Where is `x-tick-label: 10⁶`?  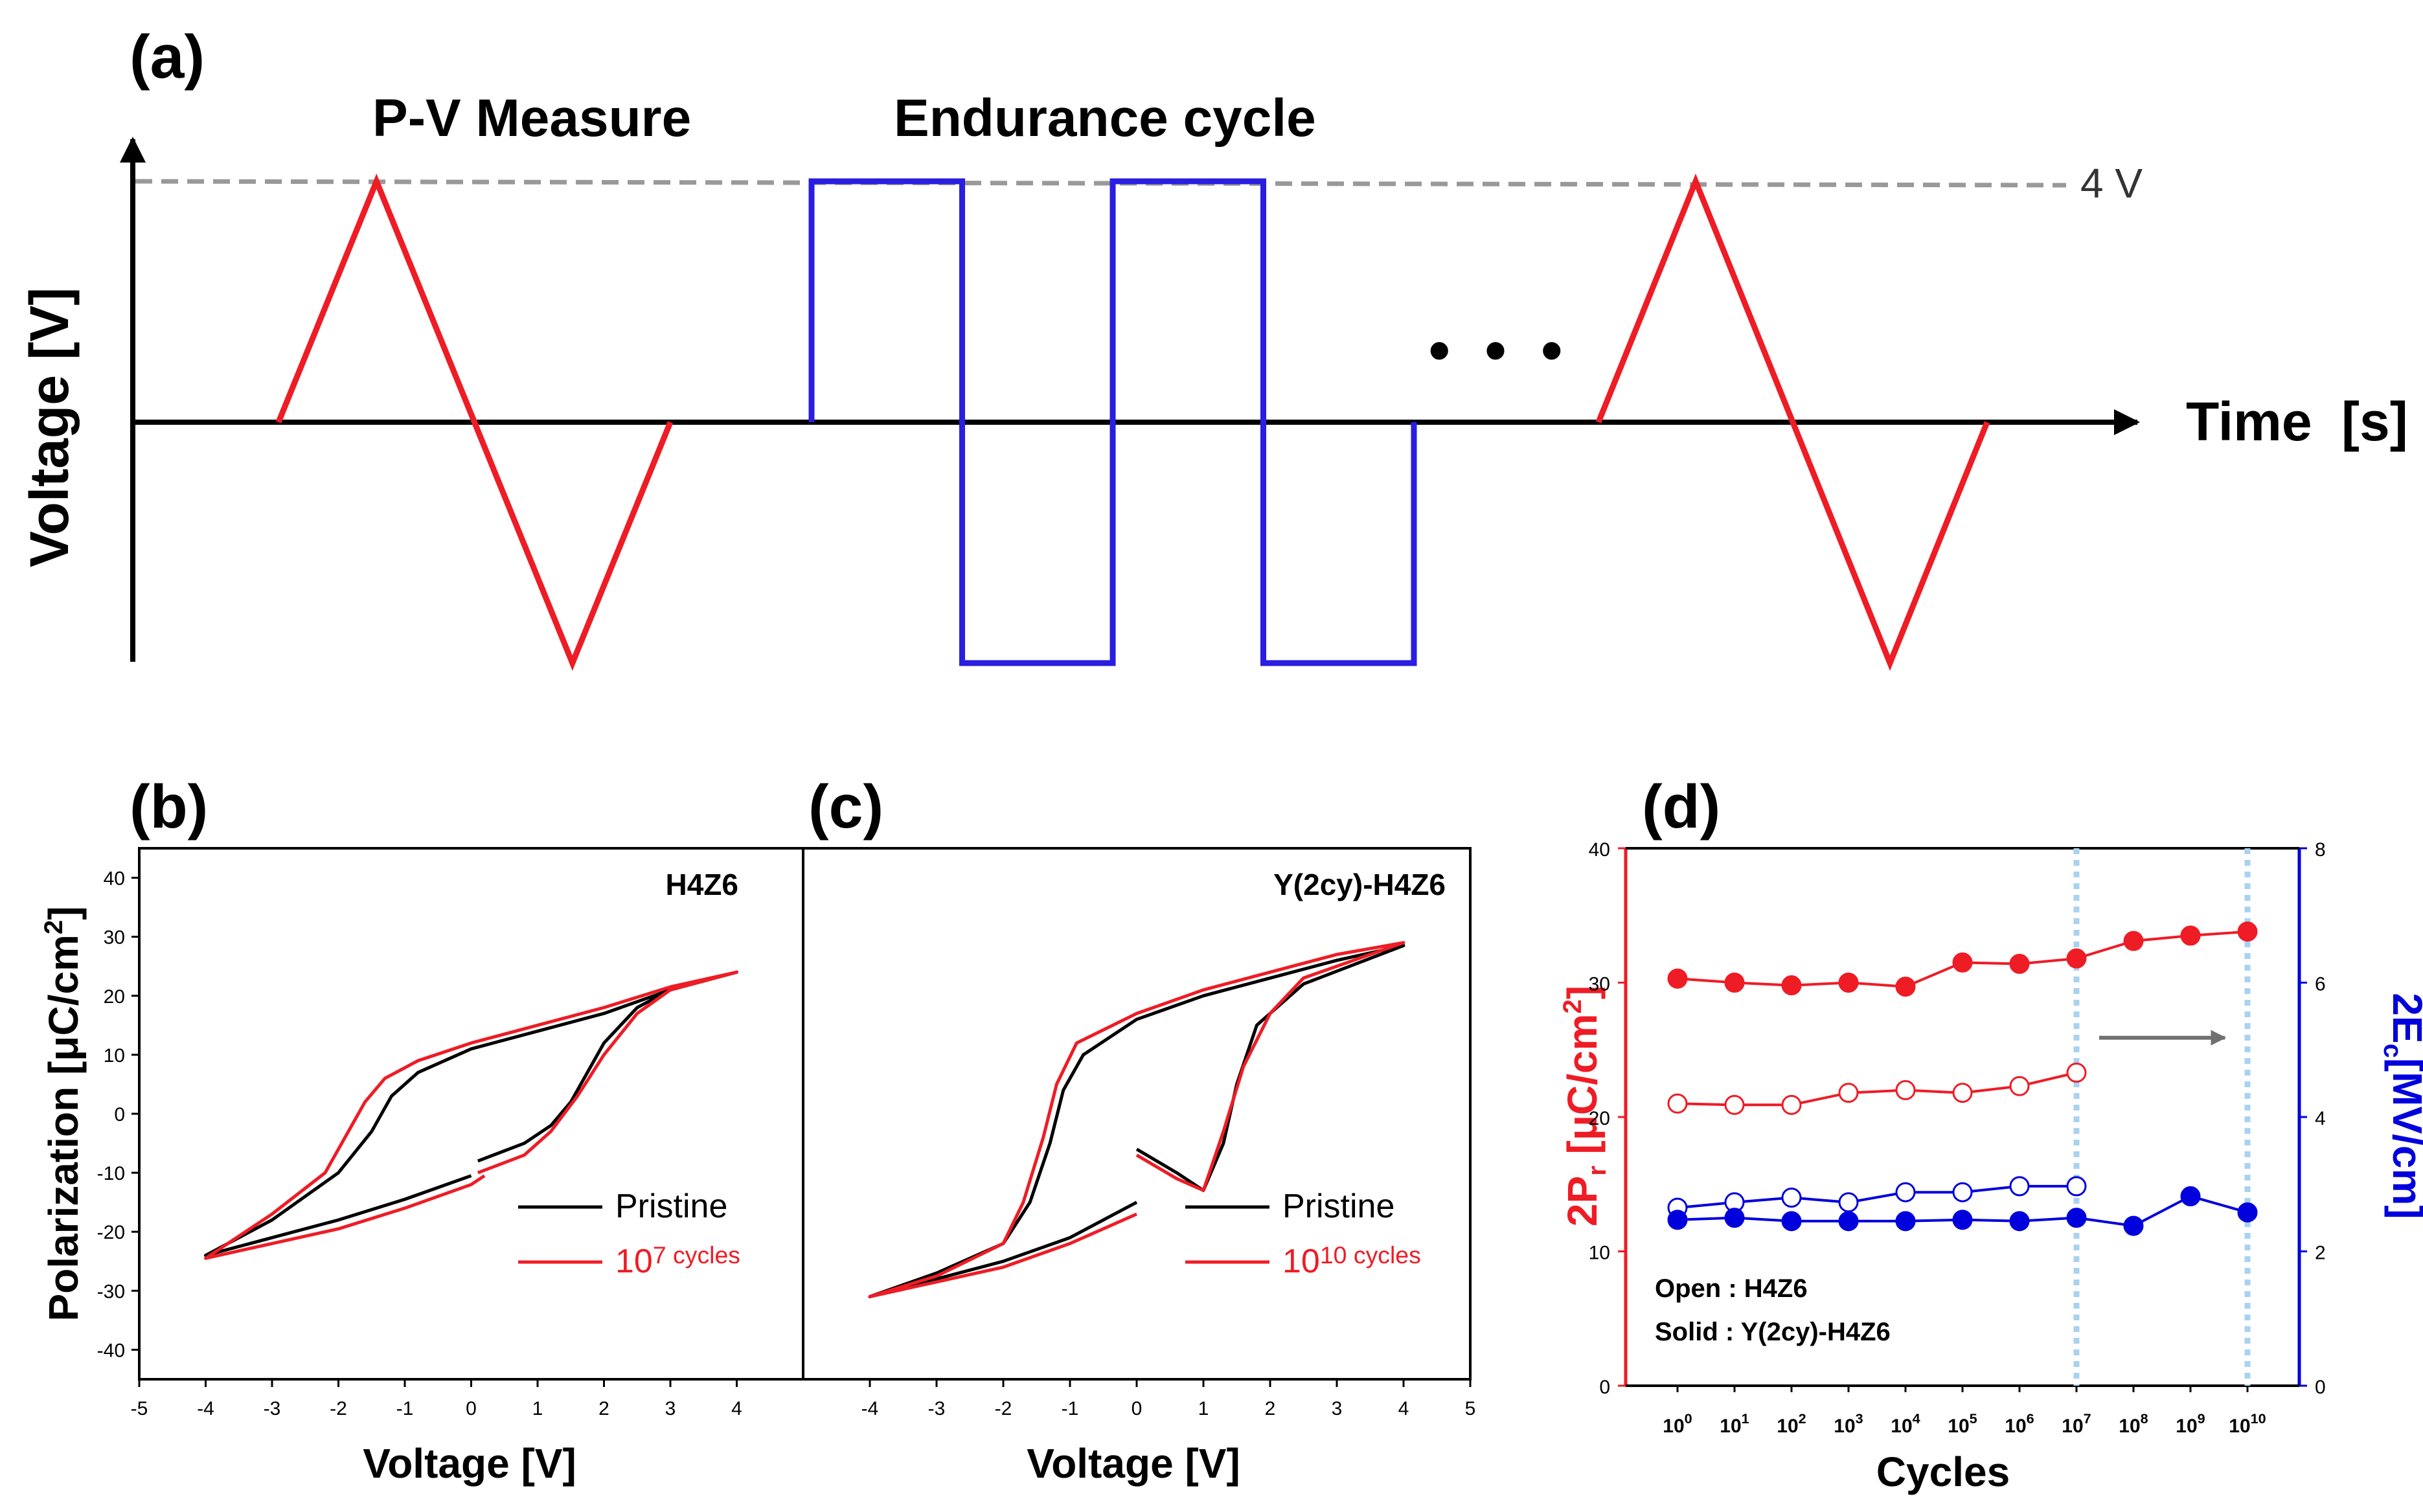 x-tick-label: 10⁶ is located at coordinates (2019, 1423).